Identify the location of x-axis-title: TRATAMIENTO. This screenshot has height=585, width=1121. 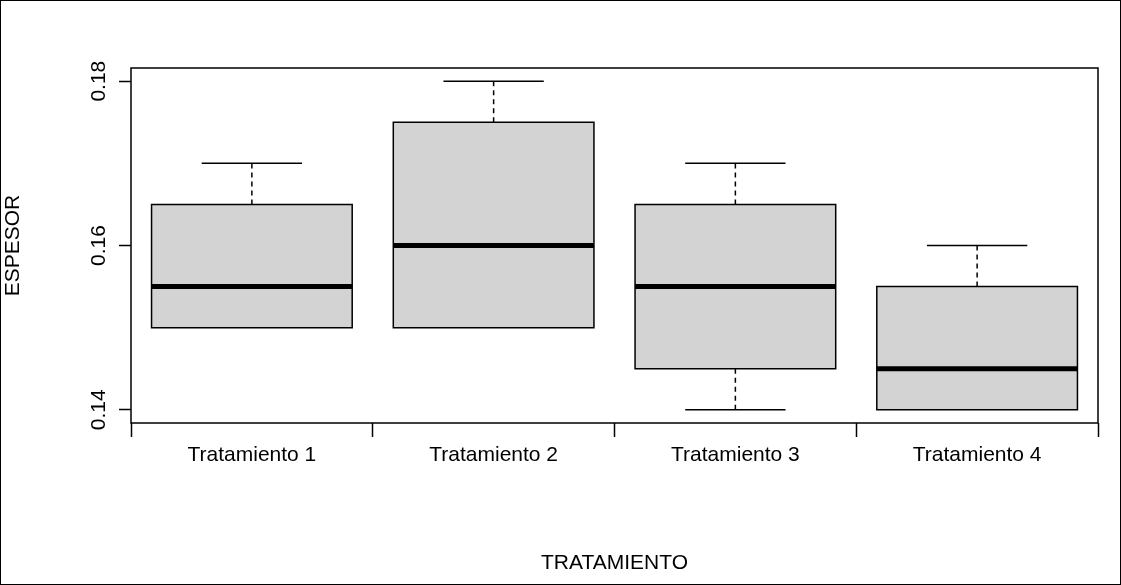
(614, 562).